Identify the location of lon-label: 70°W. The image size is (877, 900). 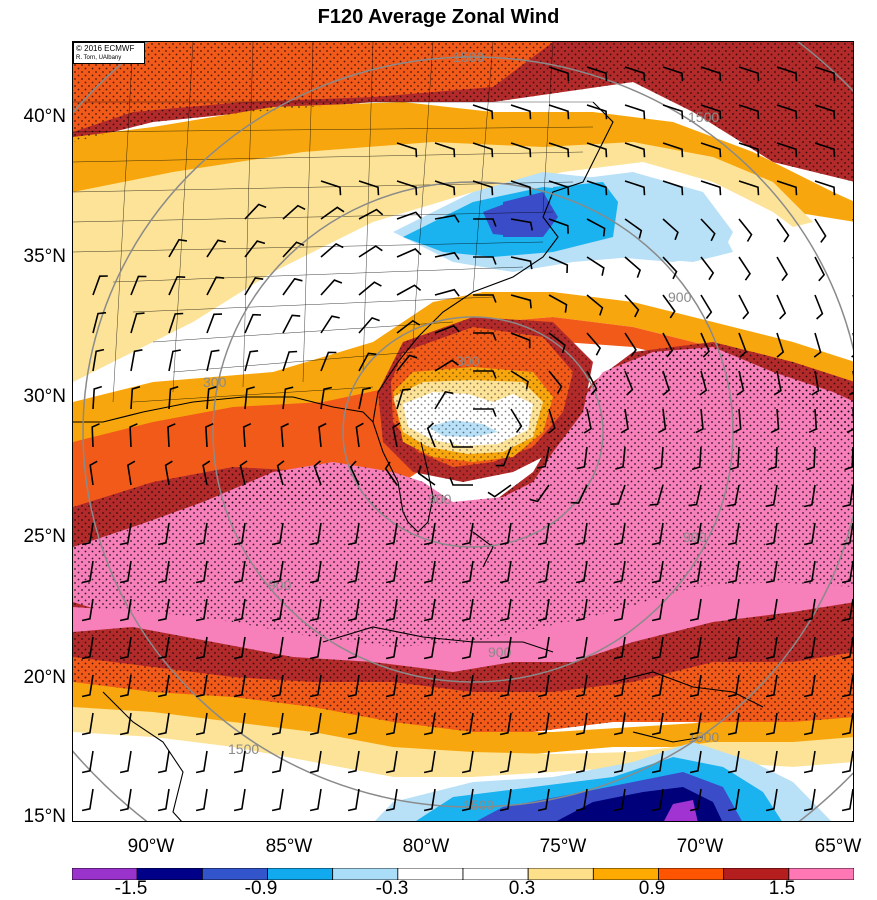
(700, 846).